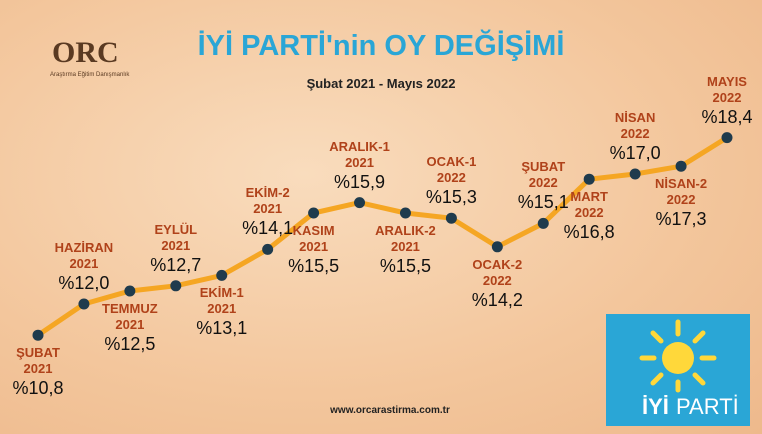  What do you see at coordinates (589, 205) in the screenshot?
I see `category-label: MART 2022` at bounding box center [589, 205].